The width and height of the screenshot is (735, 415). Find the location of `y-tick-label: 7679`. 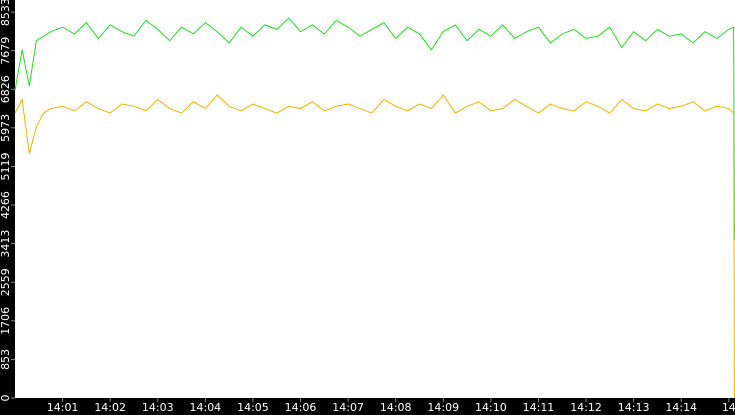

y-tick-label: 7679 is located at coordinates (6, 51).